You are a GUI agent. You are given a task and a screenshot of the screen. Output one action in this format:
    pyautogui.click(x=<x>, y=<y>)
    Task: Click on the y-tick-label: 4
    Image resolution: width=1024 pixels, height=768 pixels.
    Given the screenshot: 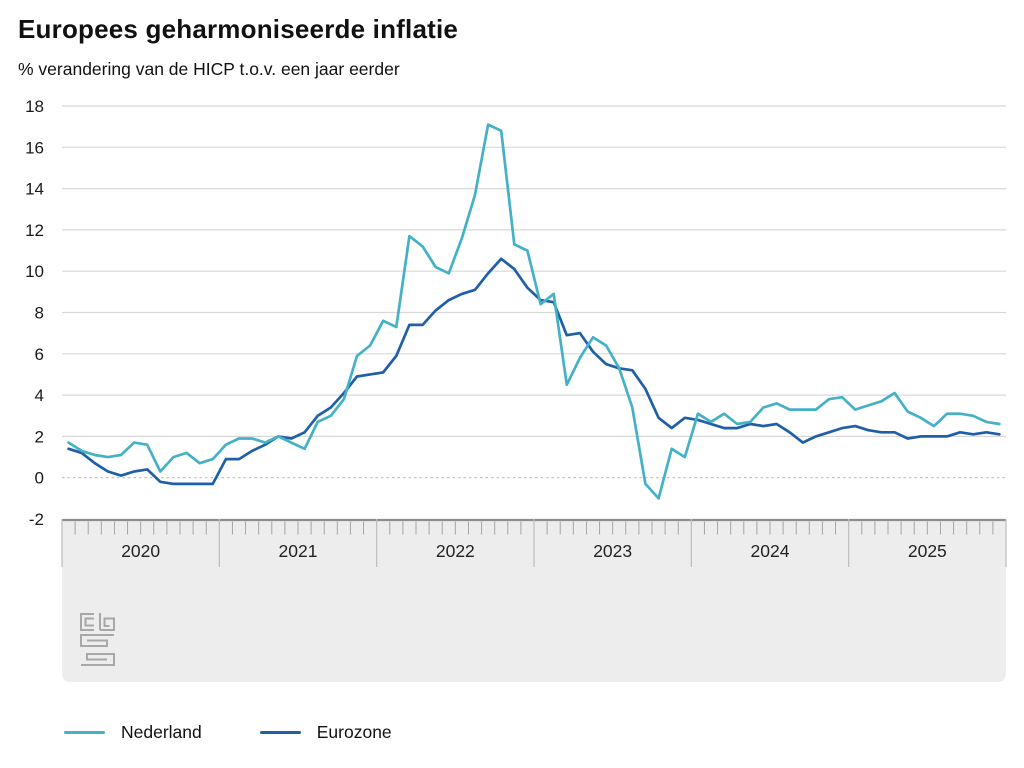 What is the action you would take?
    pyautogui.click(x=39, y=395)
    